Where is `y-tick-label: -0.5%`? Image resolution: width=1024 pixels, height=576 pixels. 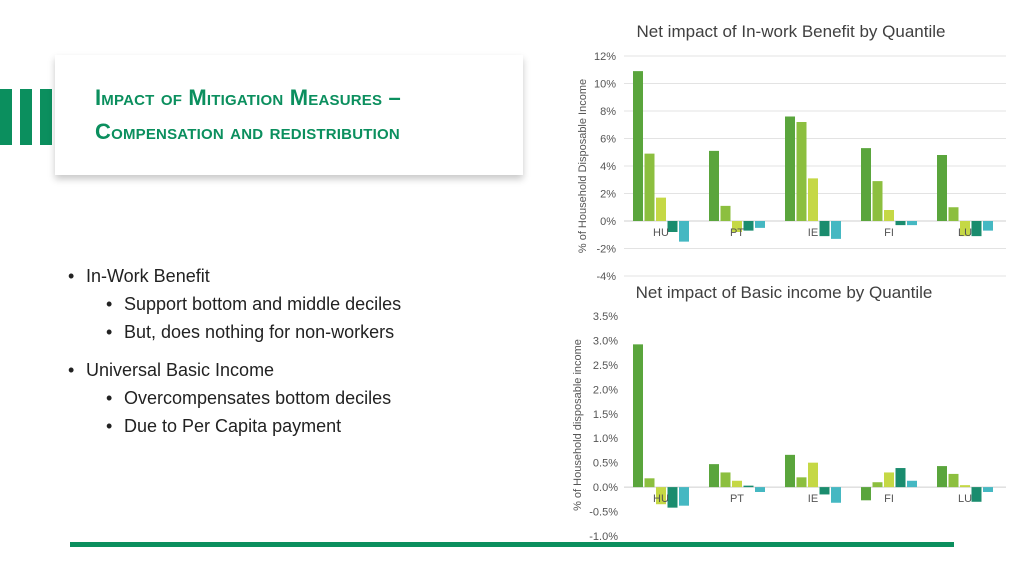 y-tick-label: -0.5% is located at coordinates (603, 513).